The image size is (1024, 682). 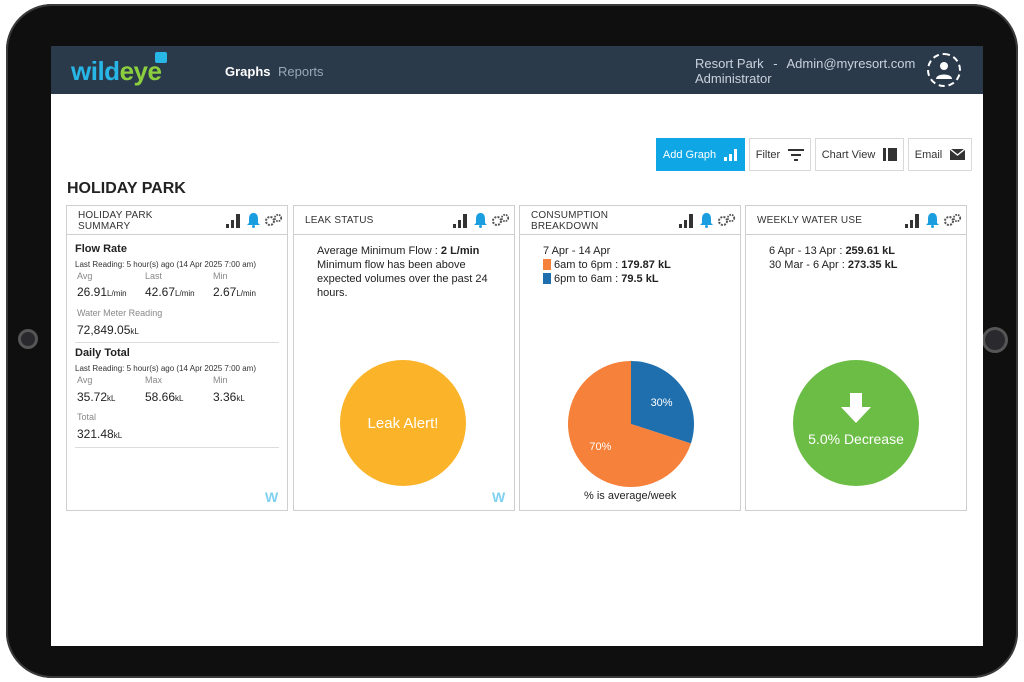 What do you see at coordinates (689, 154) in the screenshot?
I see `add-graph-label: Add Graph` at bounding box center [689, 154].